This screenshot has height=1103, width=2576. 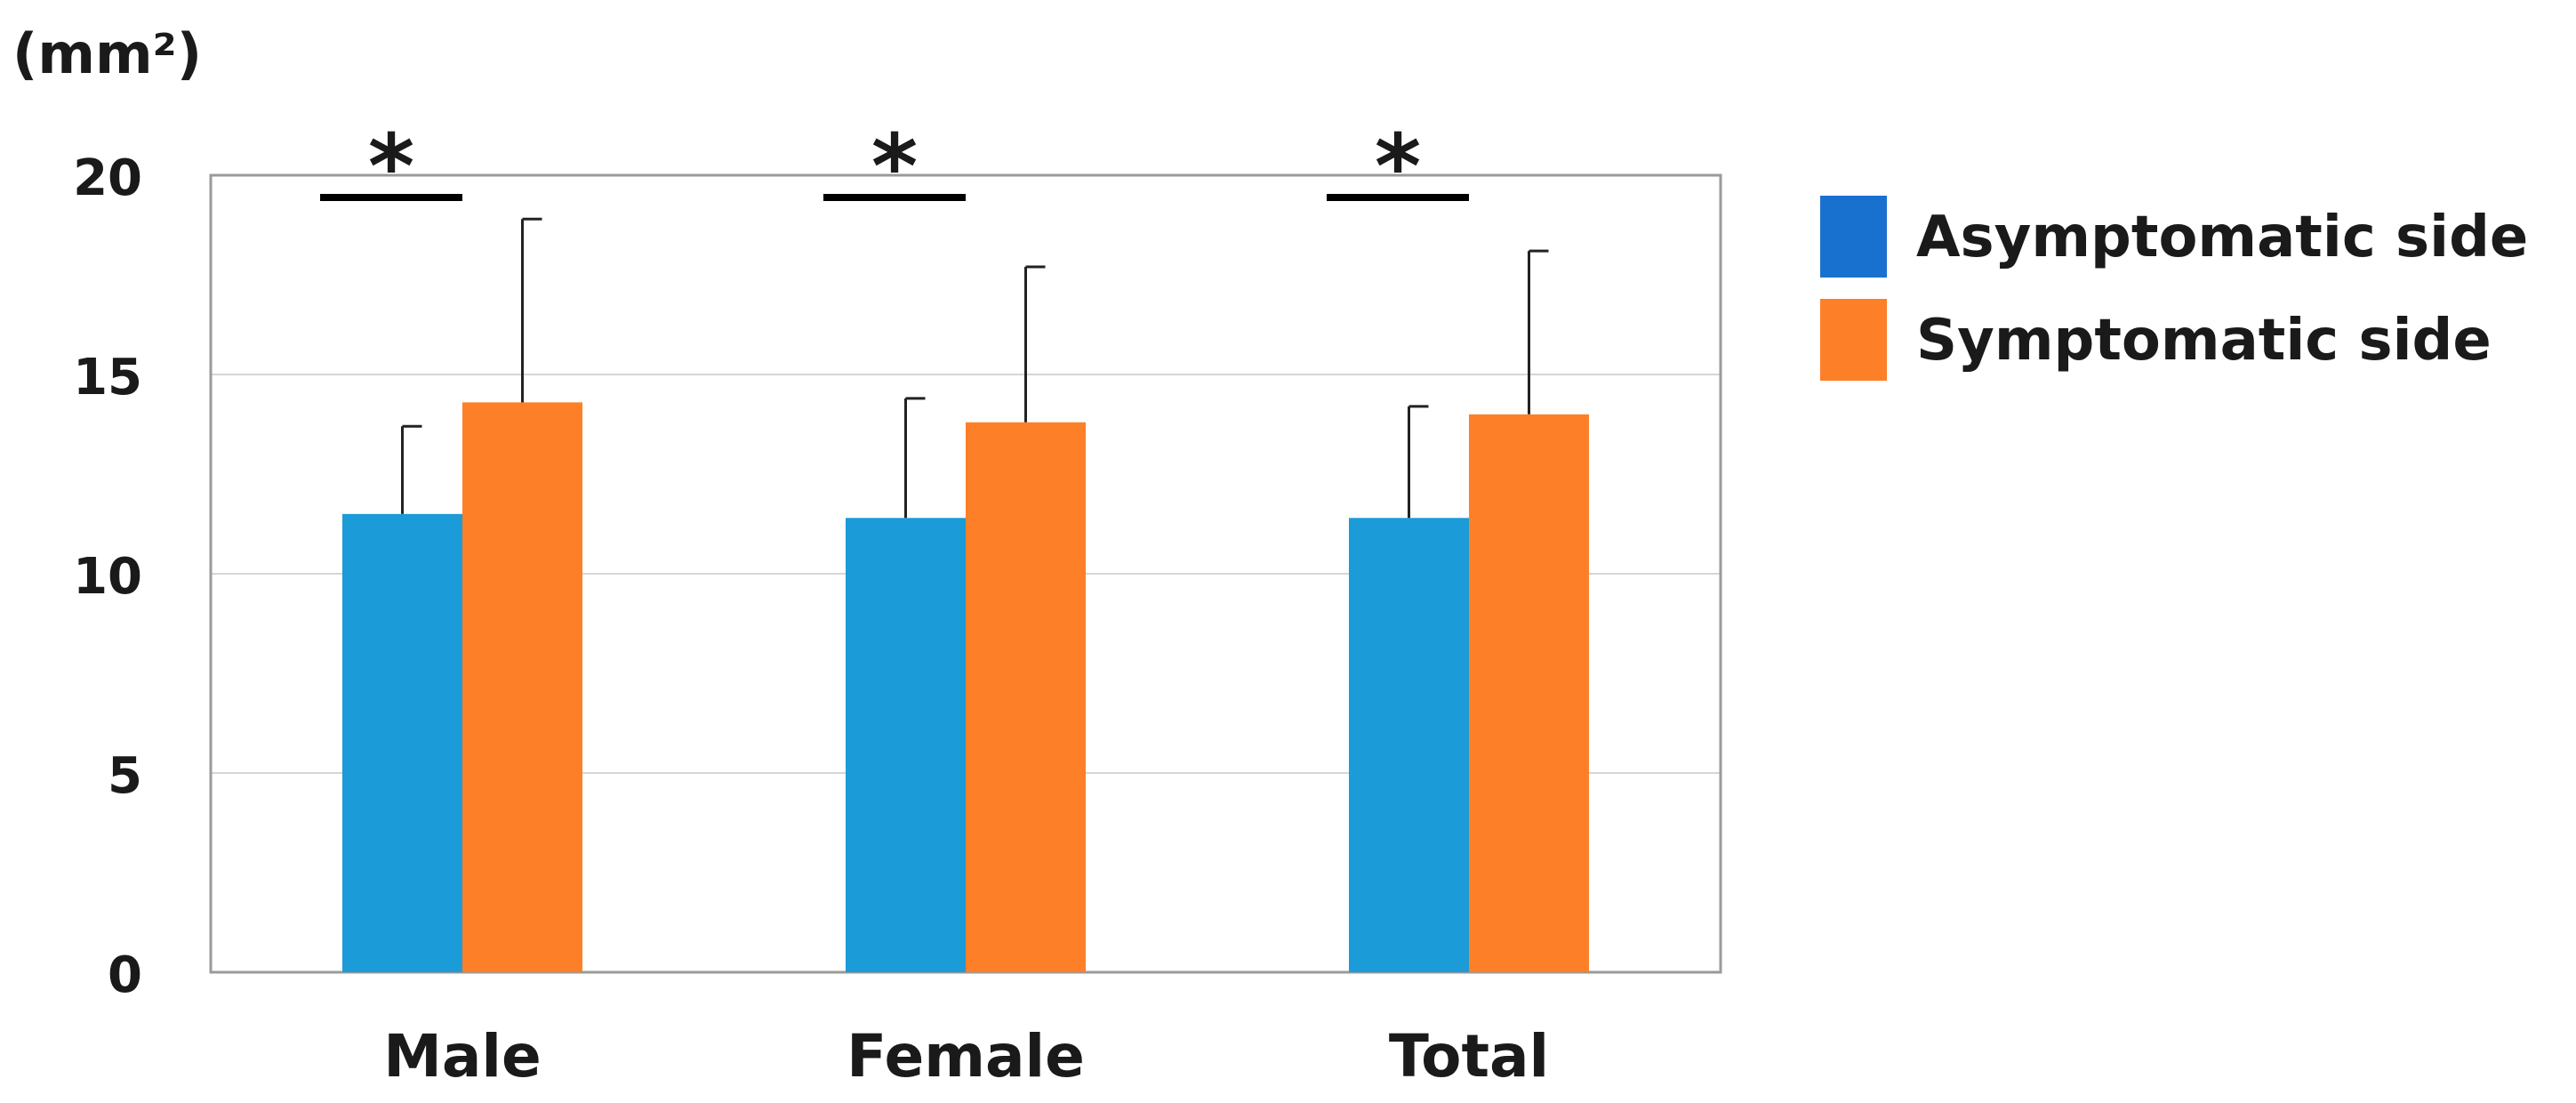 What do you see at coordinates (522, 687) in the screenshot?
I see `bar-male-symptomatic` at bounding box center [522, 687].